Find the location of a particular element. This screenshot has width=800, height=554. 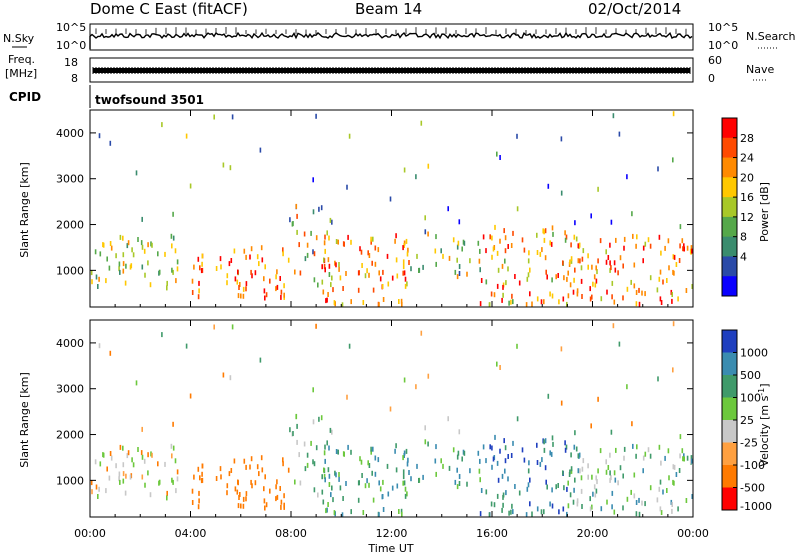

x-tick-label: 16:00 is located at coordinates (492, 533).